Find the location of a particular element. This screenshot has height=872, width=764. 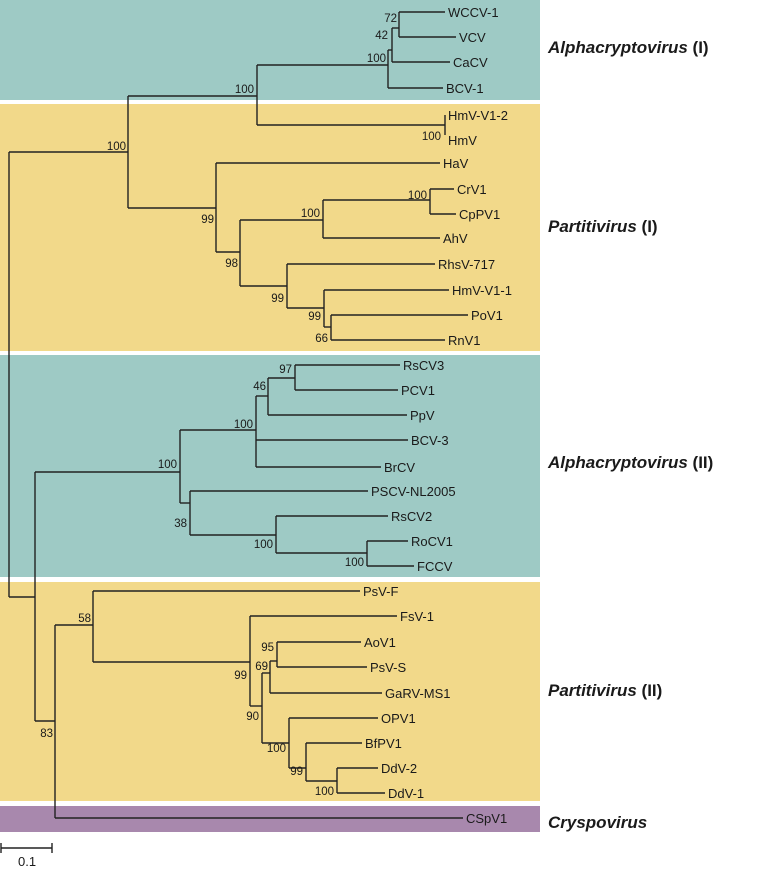

leaf-label: DdV-1 is located at coordinates (406, 793).